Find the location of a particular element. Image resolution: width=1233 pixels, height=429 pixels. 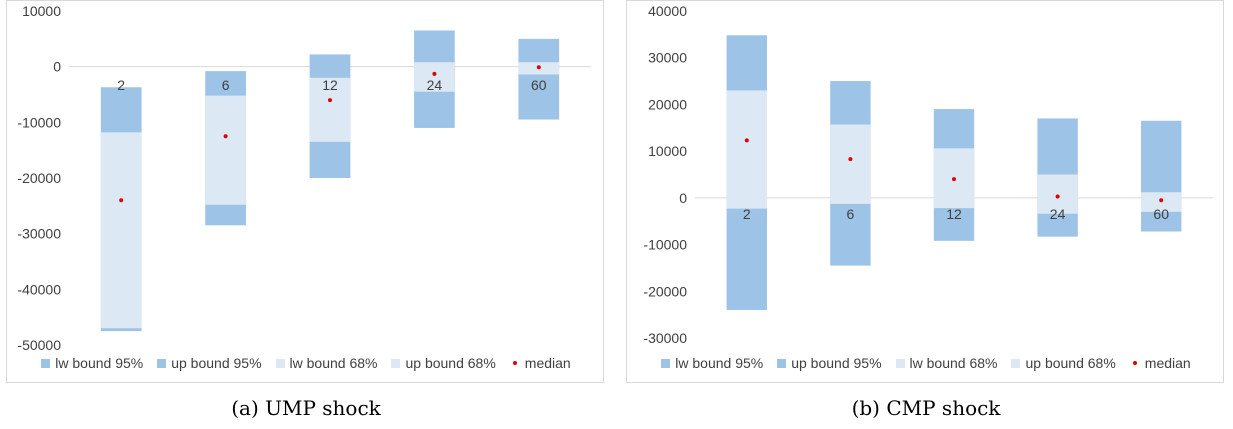

y-tick-label: -50000 is located at coordinates (39, 345).